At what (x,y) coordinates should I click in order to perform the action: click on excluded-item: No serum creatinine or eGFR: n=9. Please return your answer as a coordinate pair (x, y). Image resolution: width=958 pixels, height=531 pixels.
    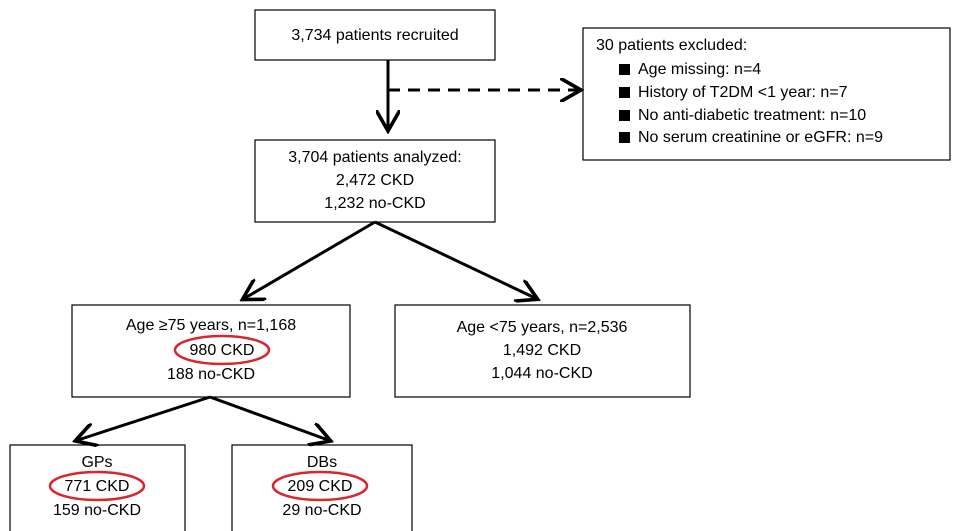
    Looking at the image, I should click on (760, 137).